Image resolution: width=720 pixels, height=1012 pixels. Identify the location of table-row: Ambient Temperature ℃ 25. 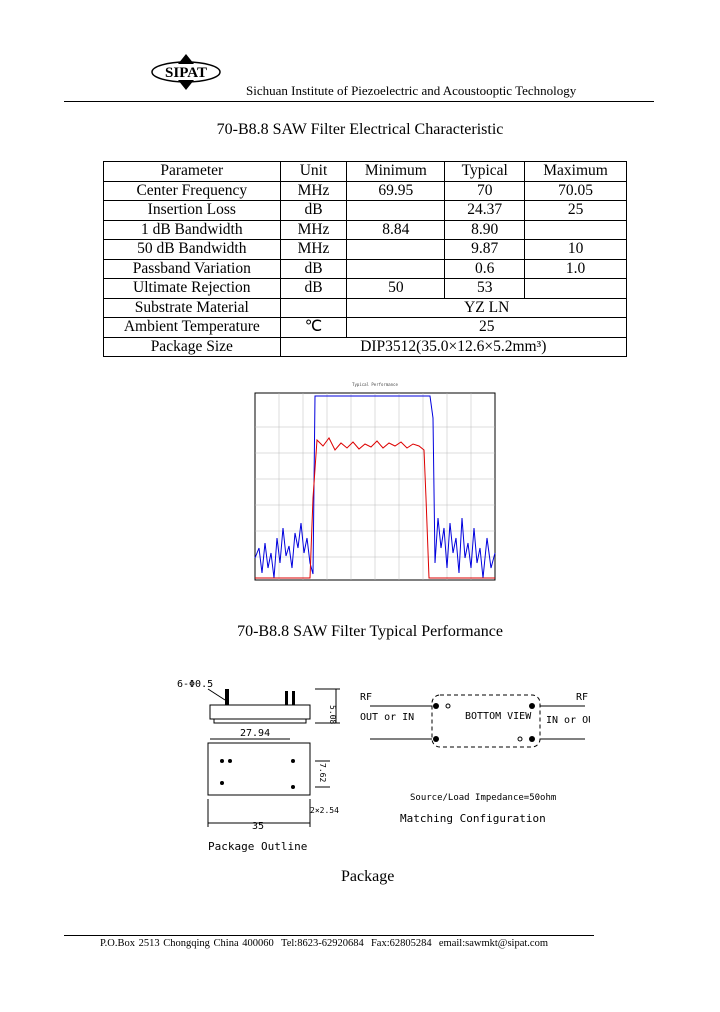
(365, 327).